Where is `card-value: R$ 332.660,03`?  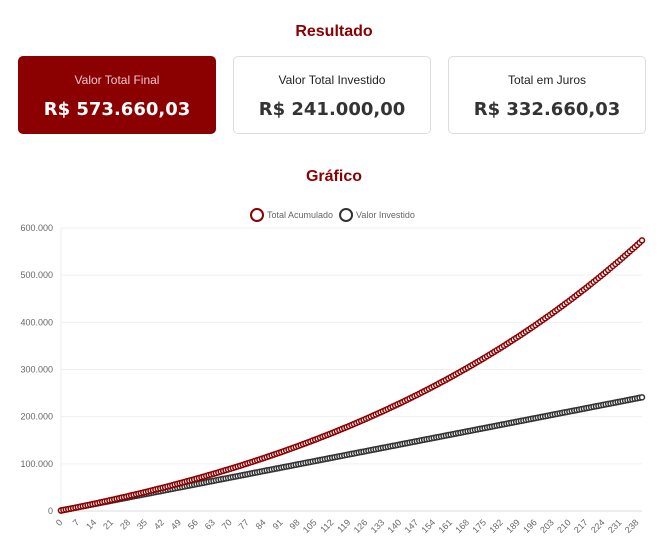 card-value: R$ 332.660,03 is located at coordinates (547, 109).